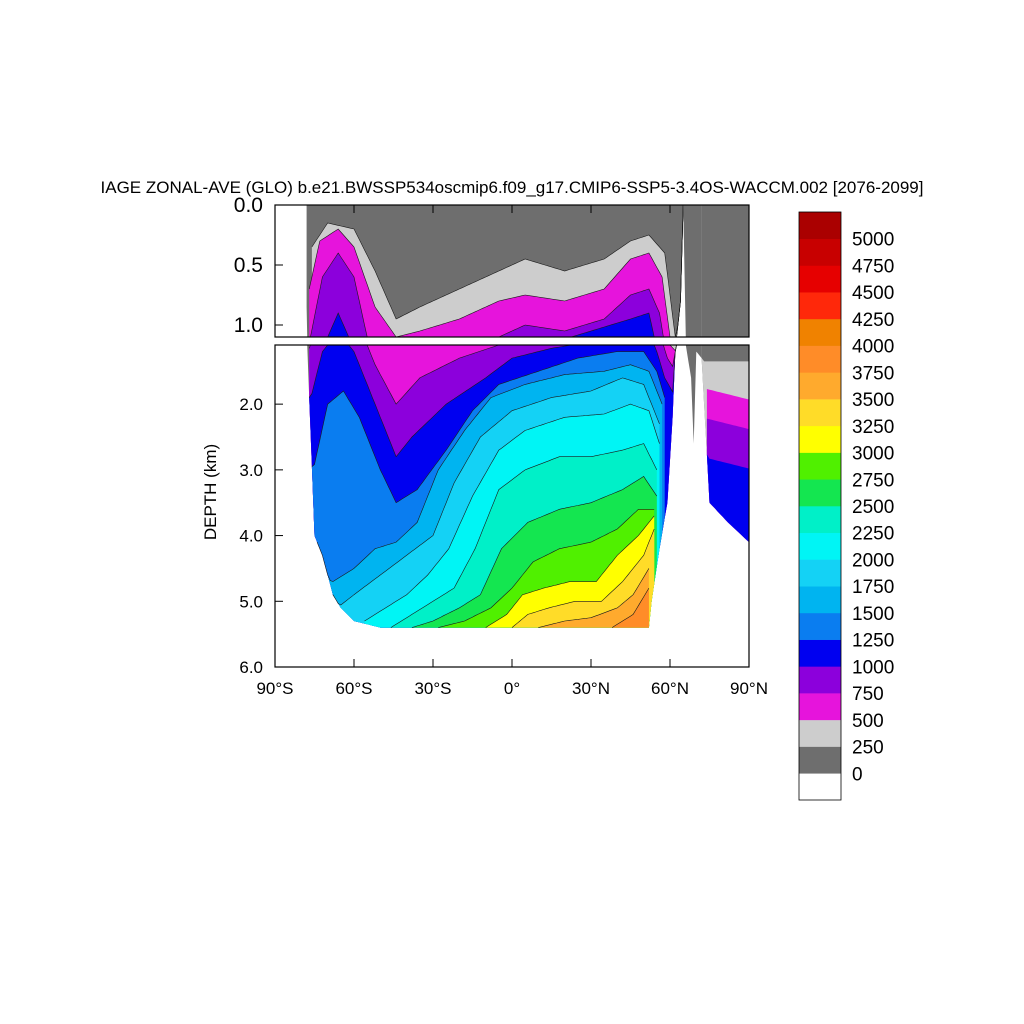 The width and height of the screenshot is (1024, 1024). I want to click on y-tick-label-lower: 2.0, so click(251, 404).